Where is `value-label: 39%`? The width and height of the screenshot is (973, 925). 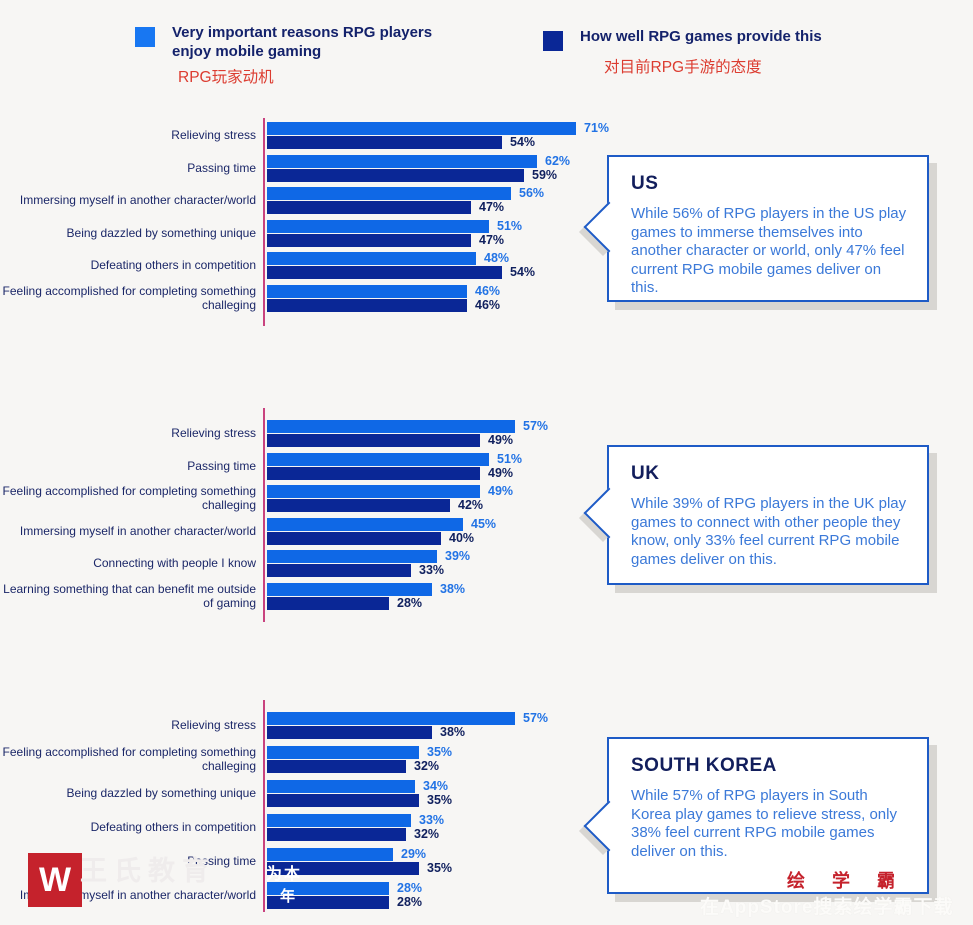
value-label: 39% is located at coordinates (458, 556).